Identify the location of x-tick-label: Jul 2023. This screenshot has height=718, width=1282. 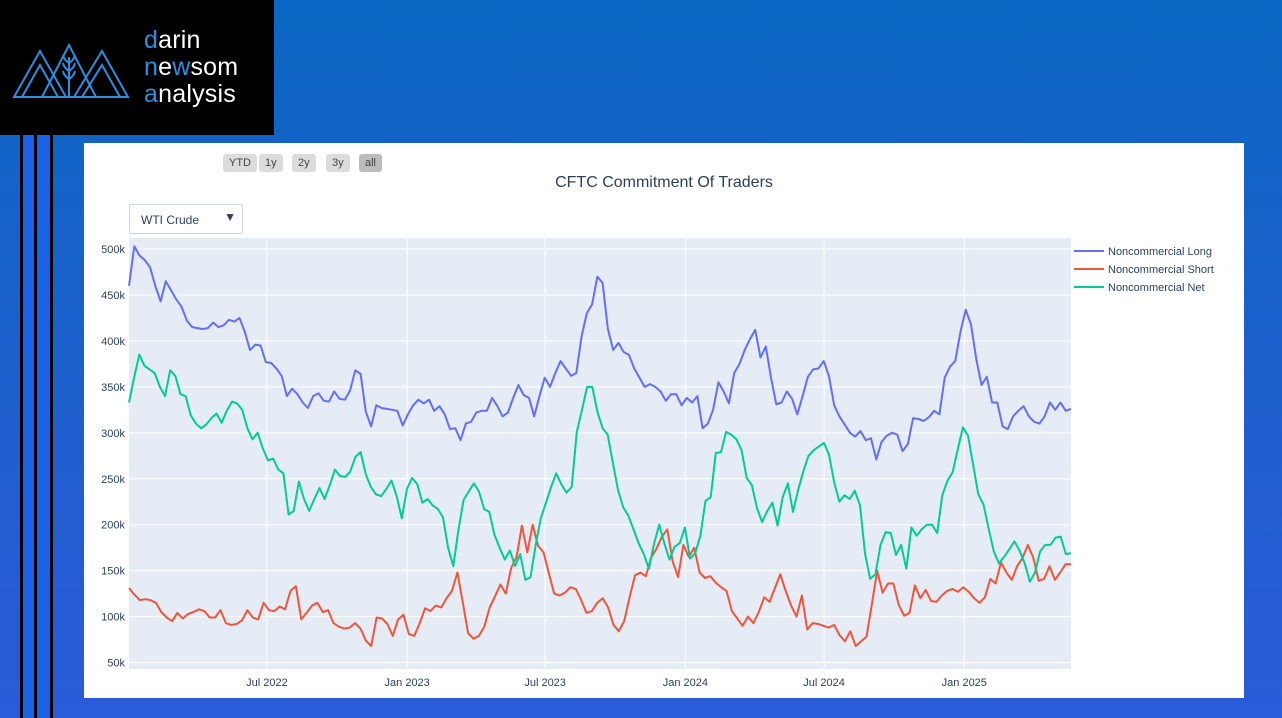
(545, 683).